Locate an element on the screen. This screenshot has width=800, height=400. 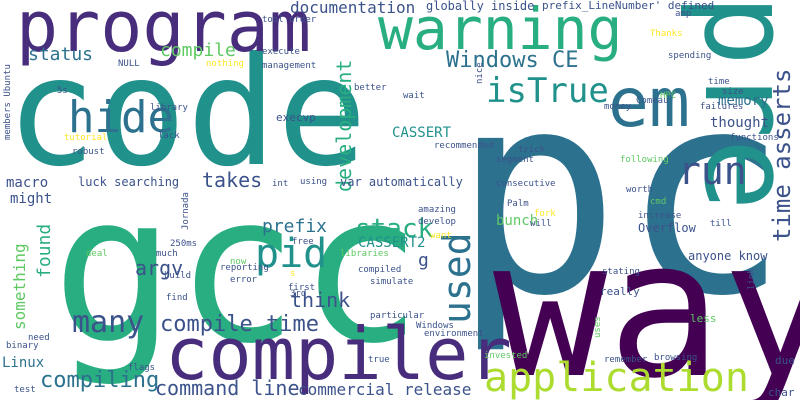
word-prefix: prefix is located at coordinates (295, 226).